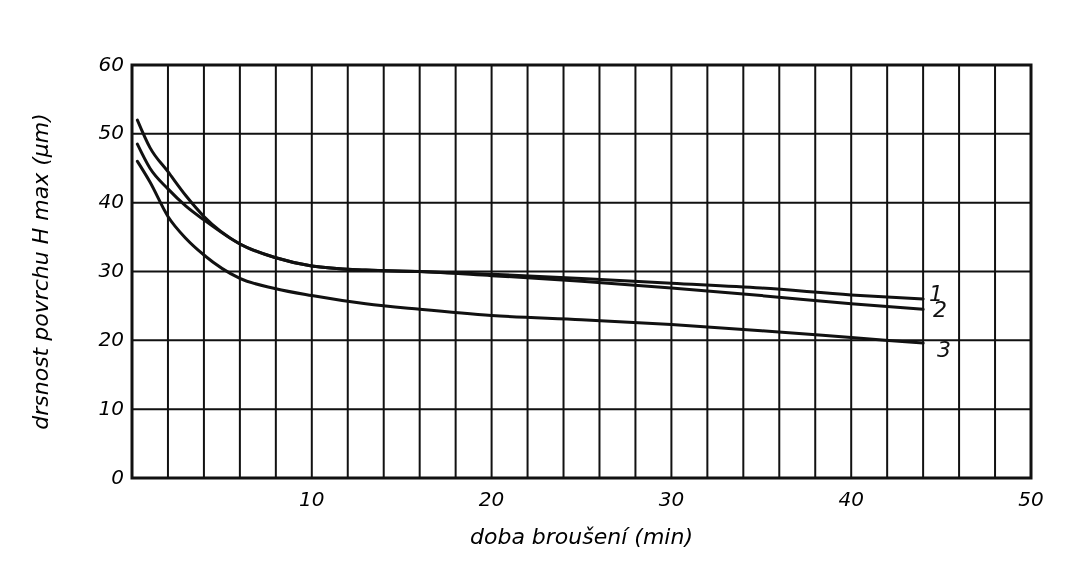 Image resolution: width=1065 pixels, height=576 pixels. Describe the element at coordinates (111, 132) in the screenshot. I see `y-tick-label: 50` at that location.